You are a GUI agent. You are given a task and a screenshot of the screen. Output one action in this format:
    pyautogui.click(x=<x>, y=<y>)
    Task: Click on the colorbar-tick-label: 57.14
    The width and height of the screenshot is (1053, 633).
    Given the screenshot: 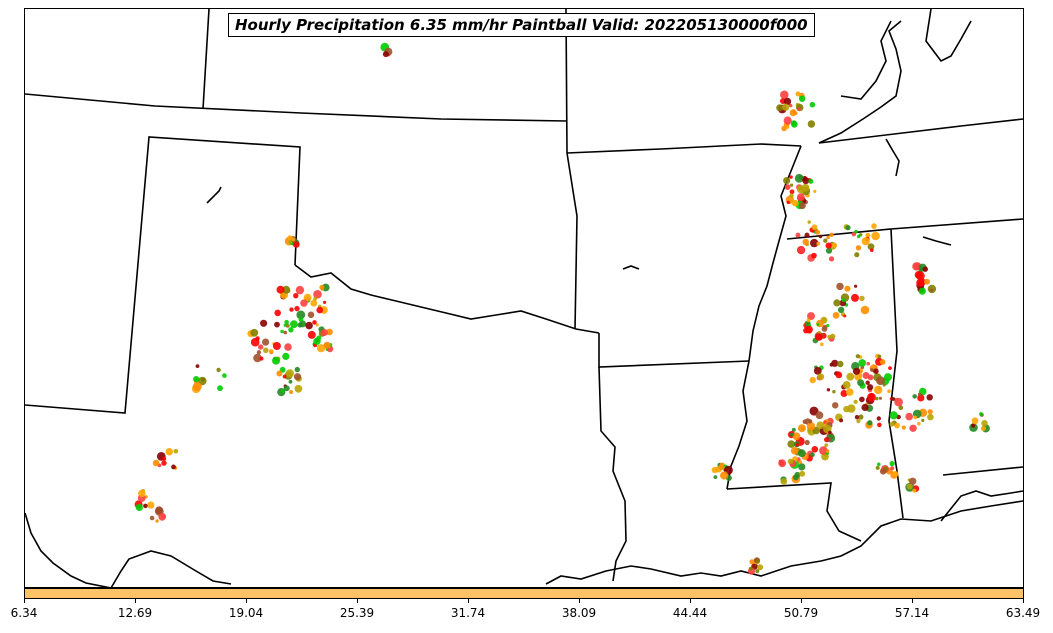 What is the action you would take?
    pyautogui.click(x=912, y=613)
    